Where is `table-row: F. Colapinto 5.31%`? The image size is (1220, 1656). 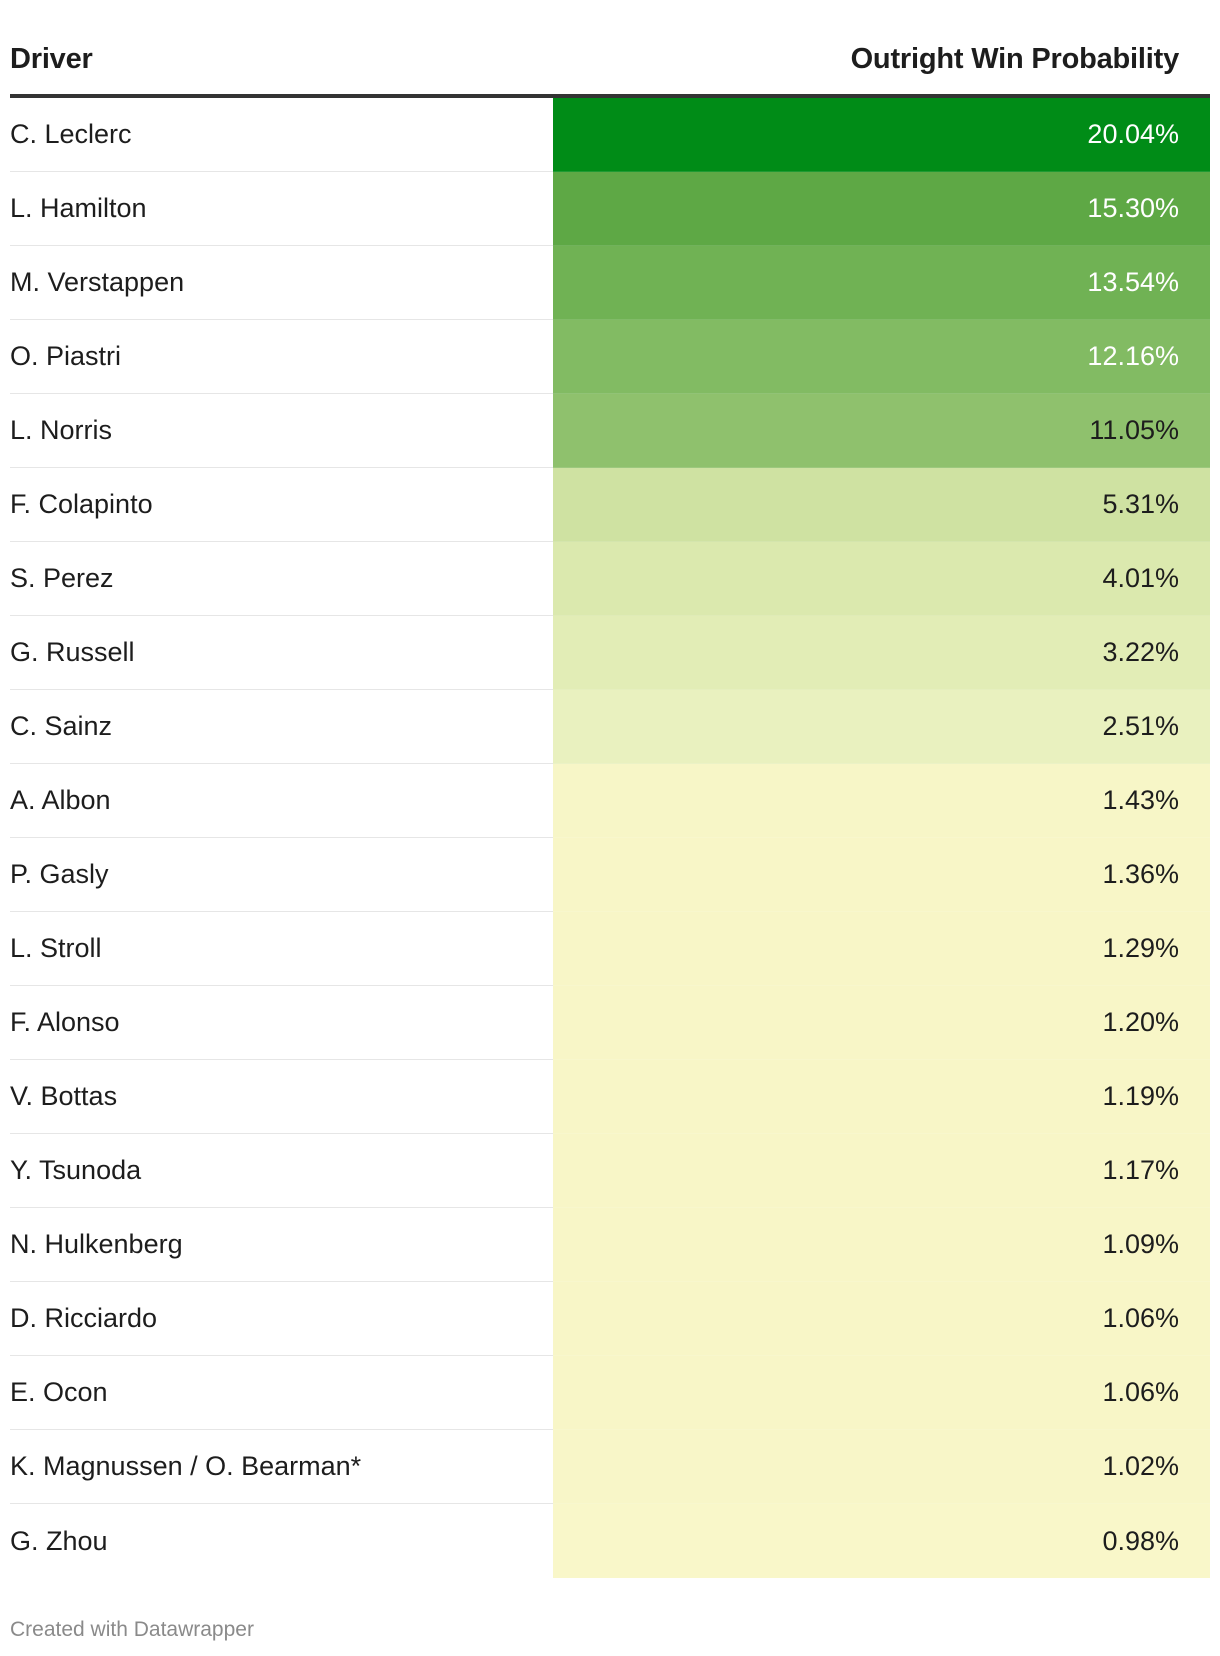 table-row: F. Colapinto 5.31% is located at coordinates (610, 505).